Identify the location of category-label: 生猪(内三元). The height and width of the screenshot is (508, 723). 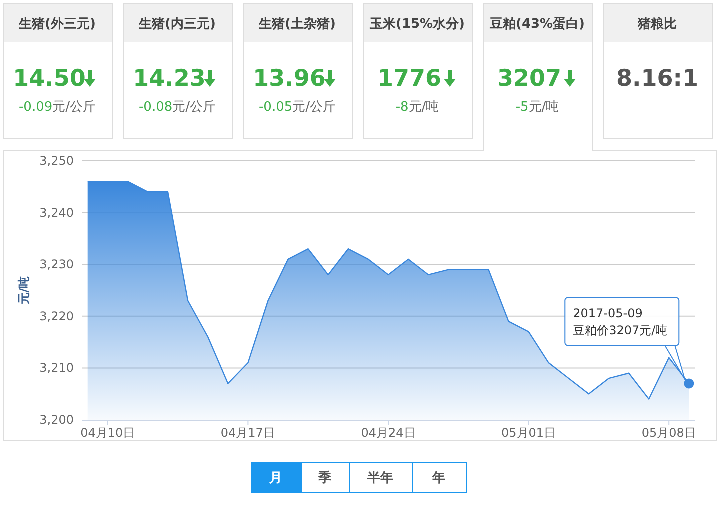
(177, 24).